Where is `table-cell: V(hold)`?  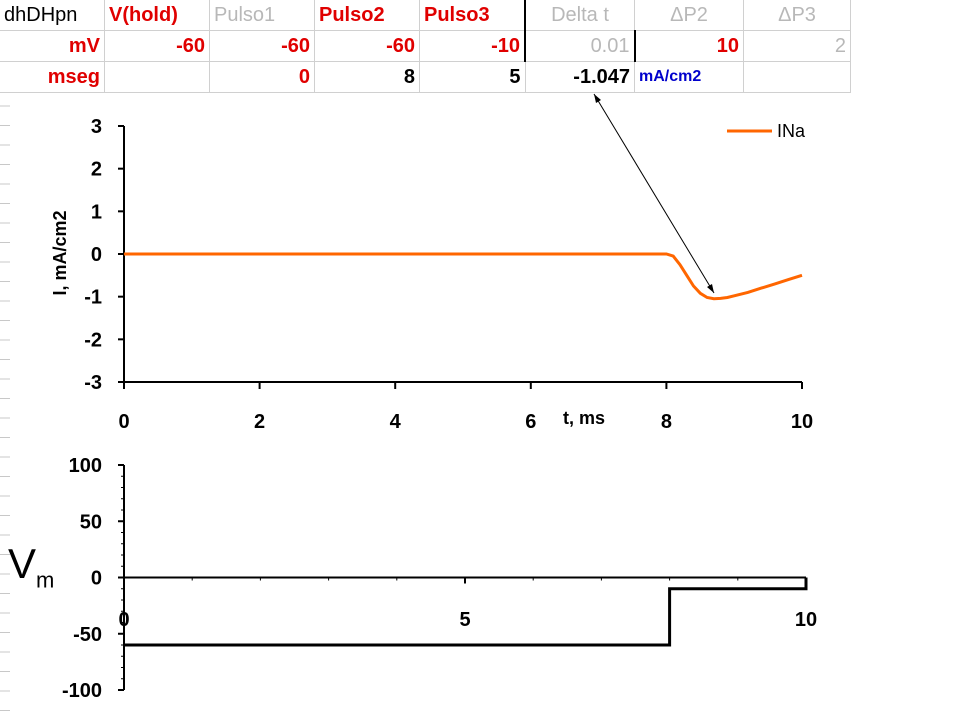 table-cell: V(hold) is located at coordinates (157, 15).